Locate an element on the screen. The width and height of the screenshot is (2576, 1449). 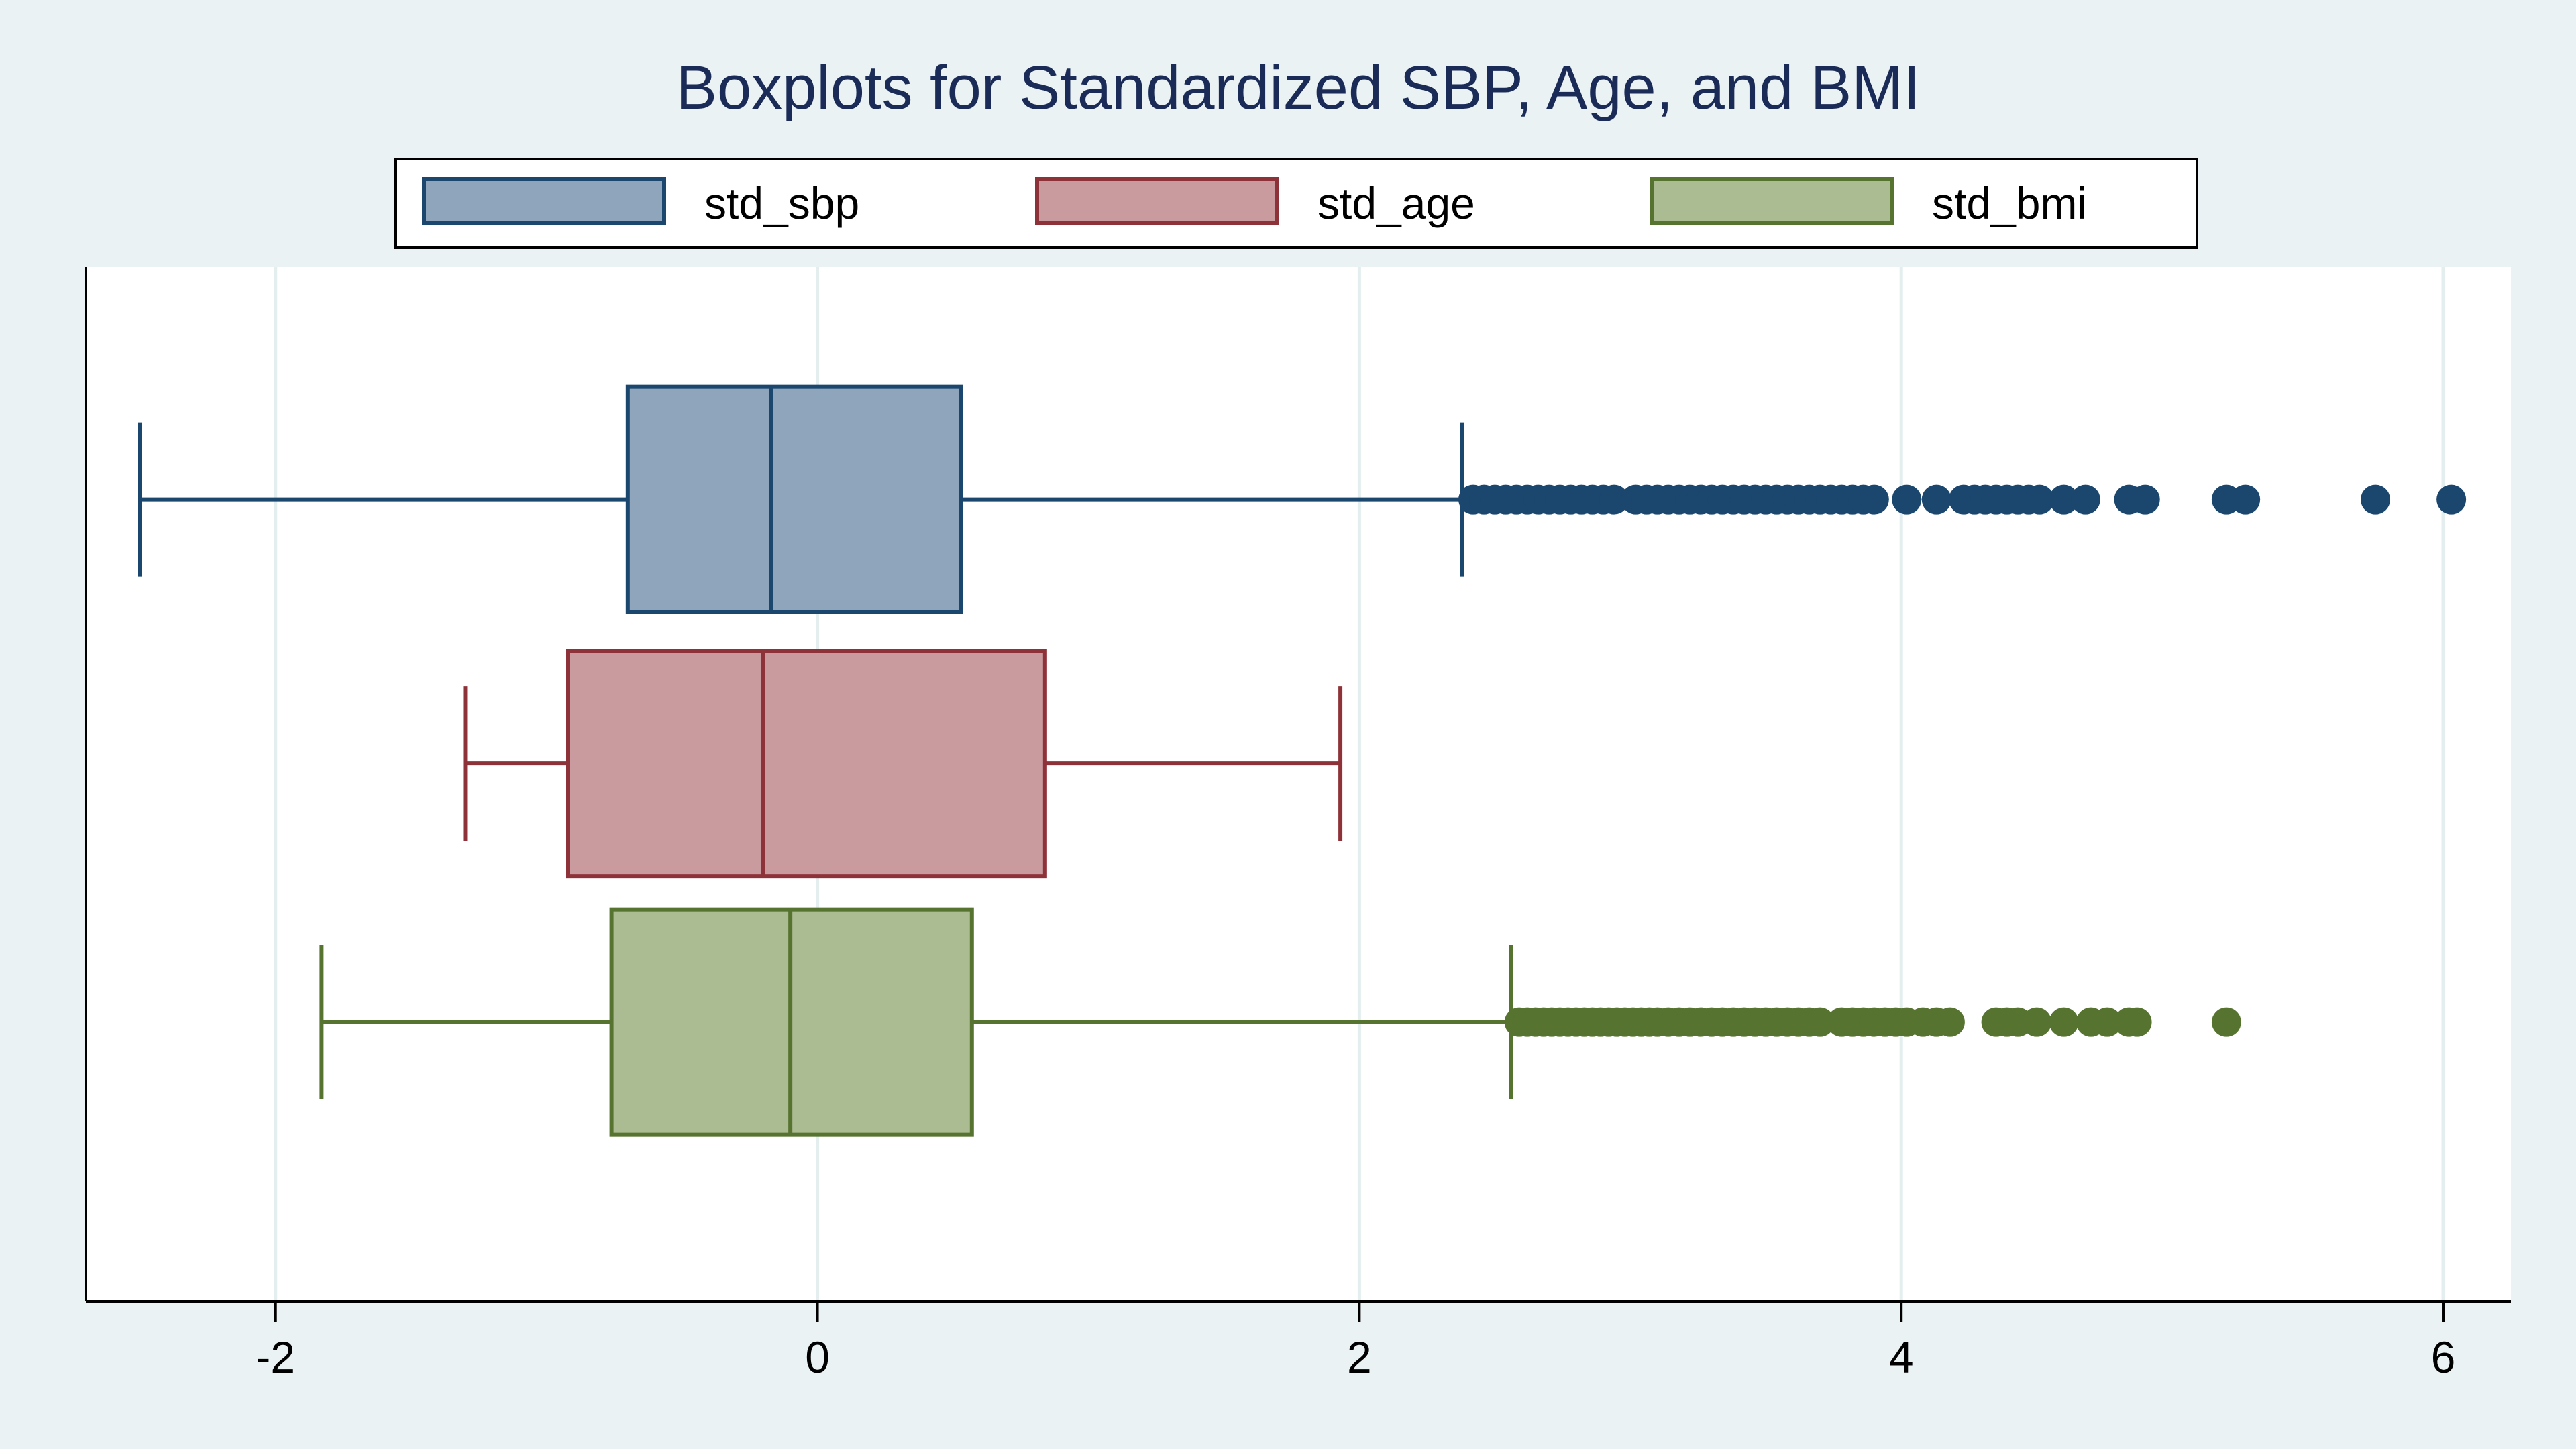
x-tick-label-4: 6 is located at coordinates (2443, 1357).